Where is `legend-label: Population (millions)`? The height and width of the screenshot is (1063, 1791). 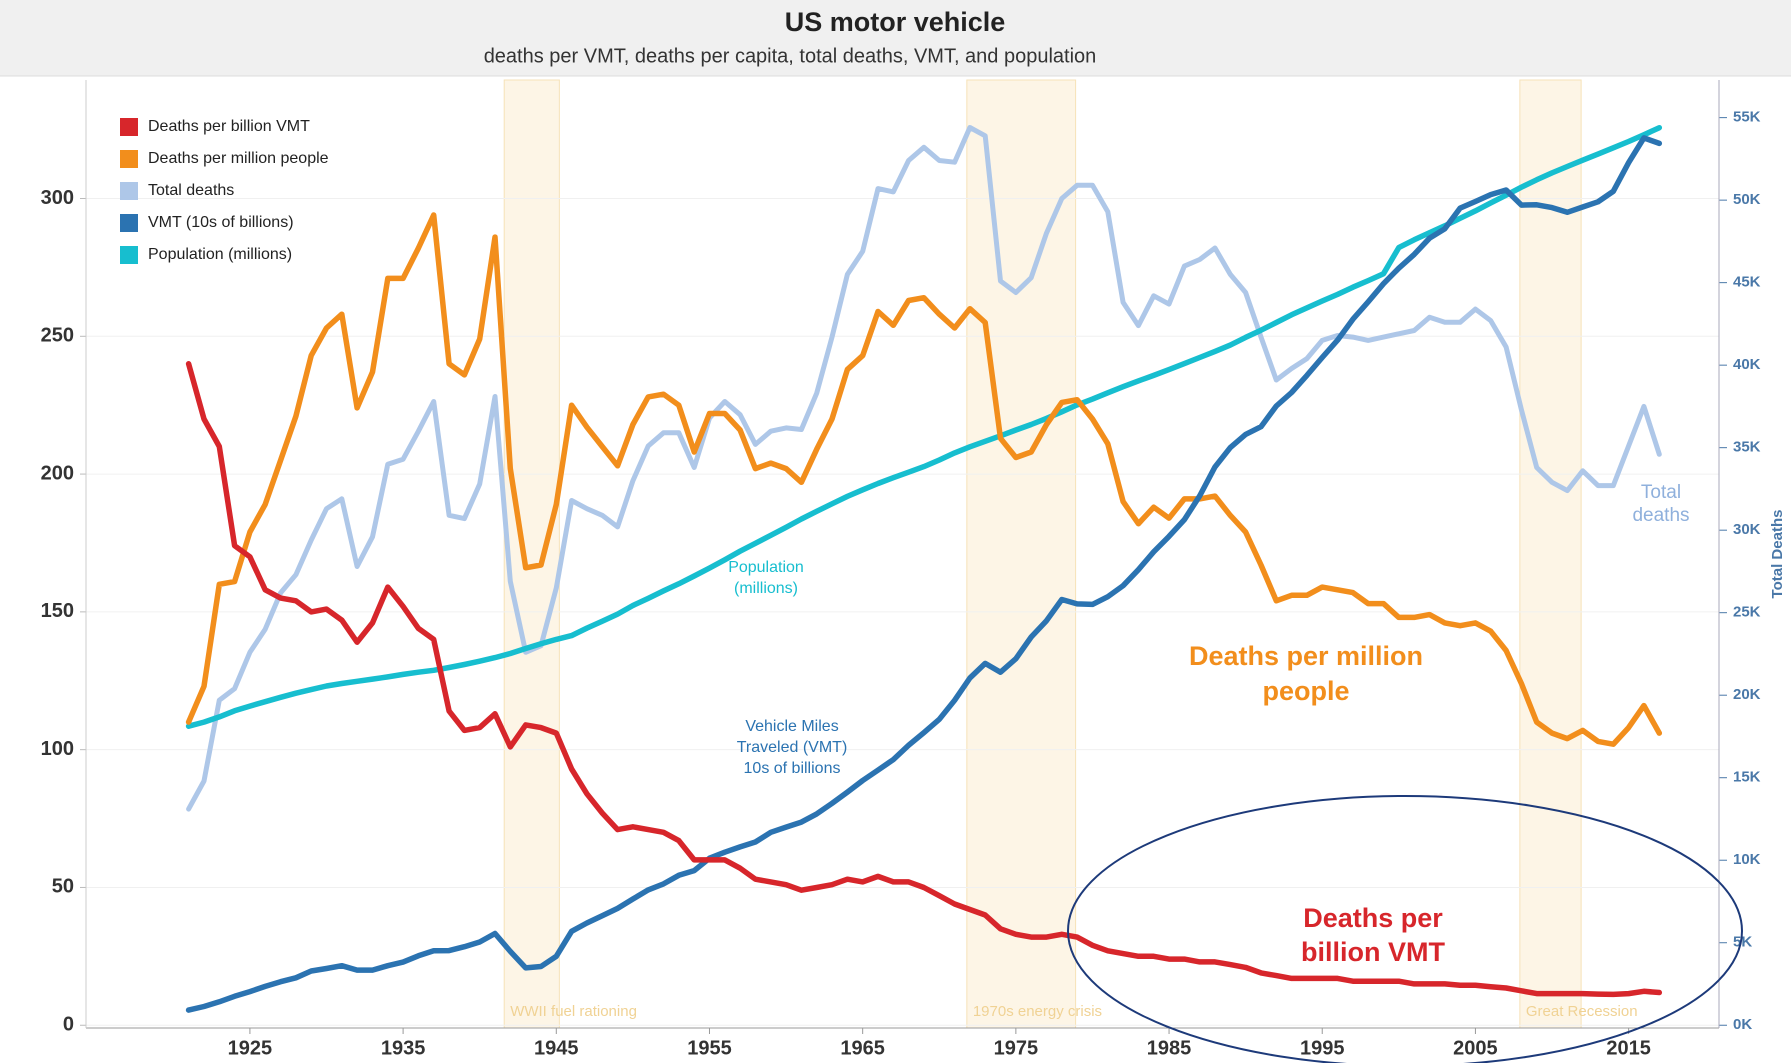
legend-label: Population (millions) is located at coordinates (220, 254).